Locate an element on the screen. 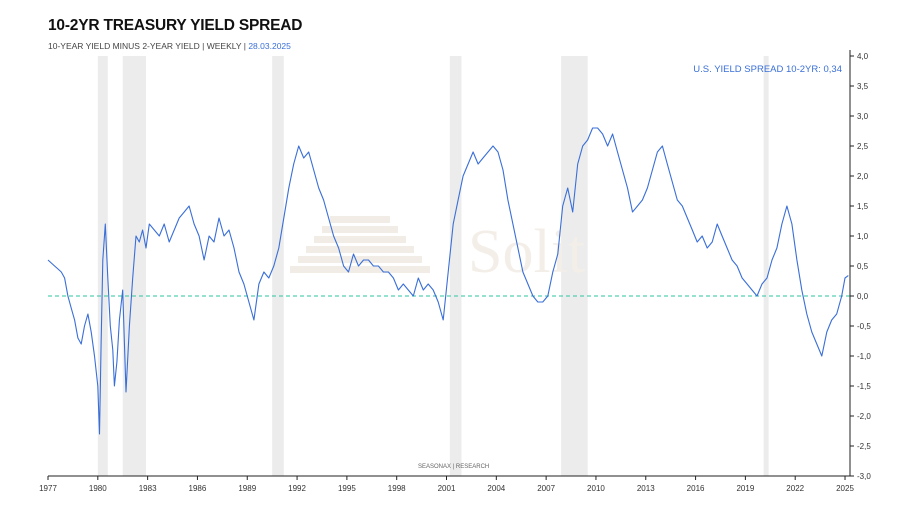  x-tick-label: 1989 is located at coordinates (247, 488).